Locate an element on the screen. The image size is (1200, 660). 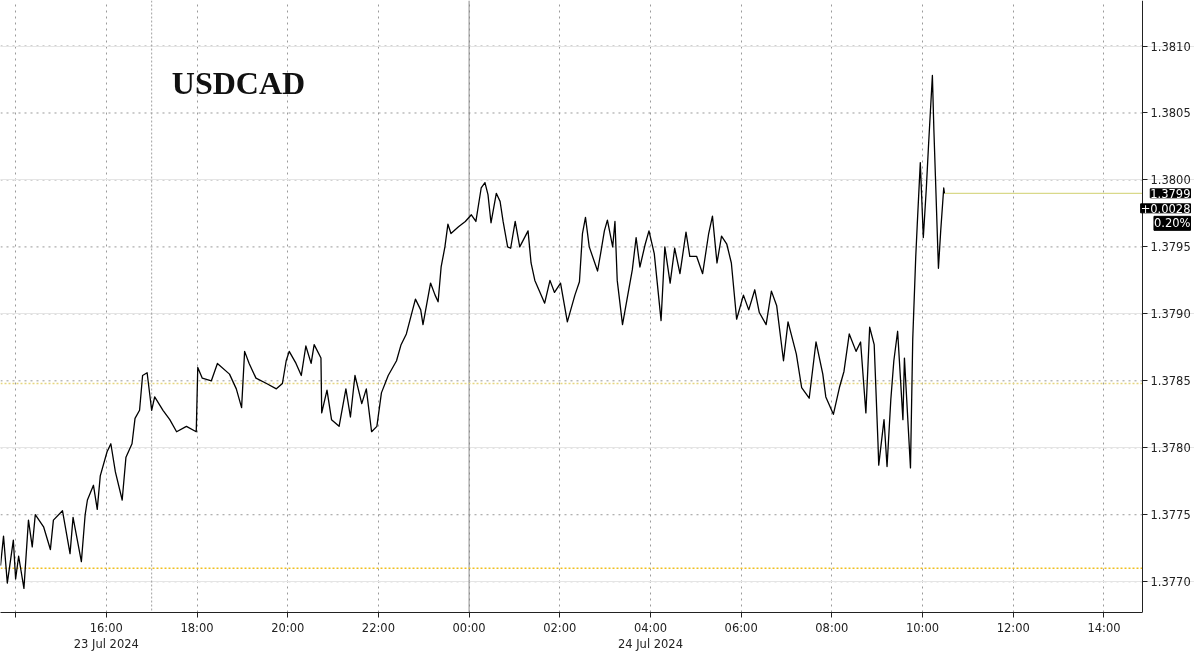
y-tick-label: 1.3770 is located at coordinates (1170, 582).